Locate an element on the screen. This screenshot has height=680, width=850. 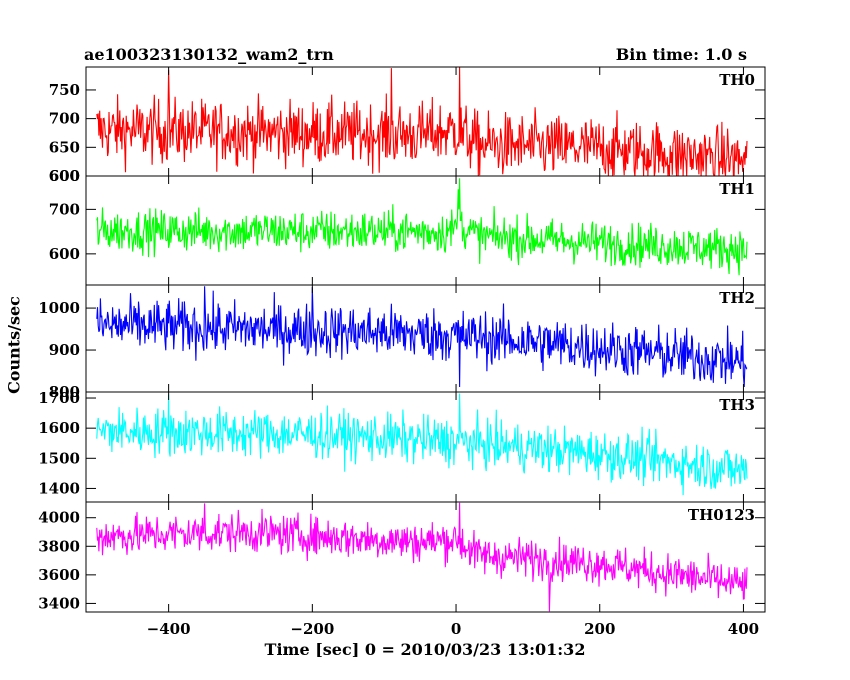
y-tick-label: 3800 is located at coordinates (59, 546).